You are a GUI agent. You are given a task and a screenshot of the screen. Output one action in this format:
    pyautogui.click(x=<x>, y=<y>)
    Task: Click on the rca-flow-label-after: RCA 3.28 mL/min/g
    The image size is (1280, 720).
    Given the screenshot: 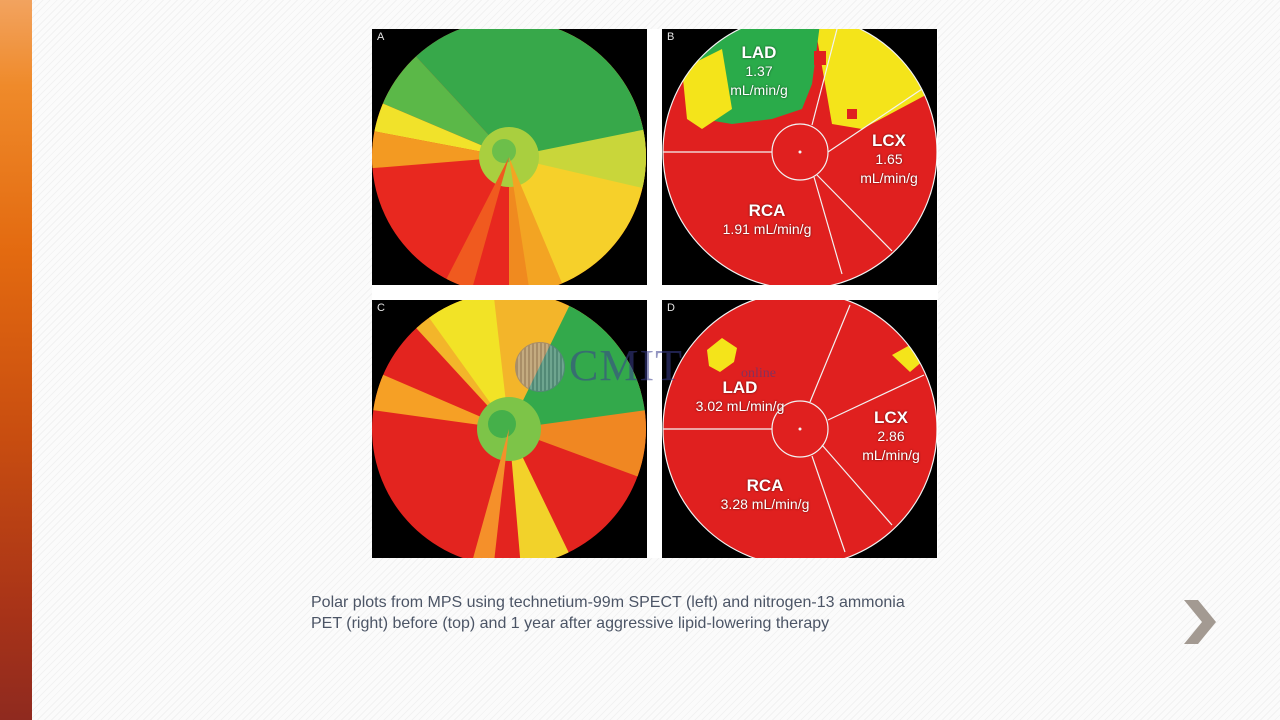 What is the action you would take?
    pyautogui.click(x=765, y=495)
    